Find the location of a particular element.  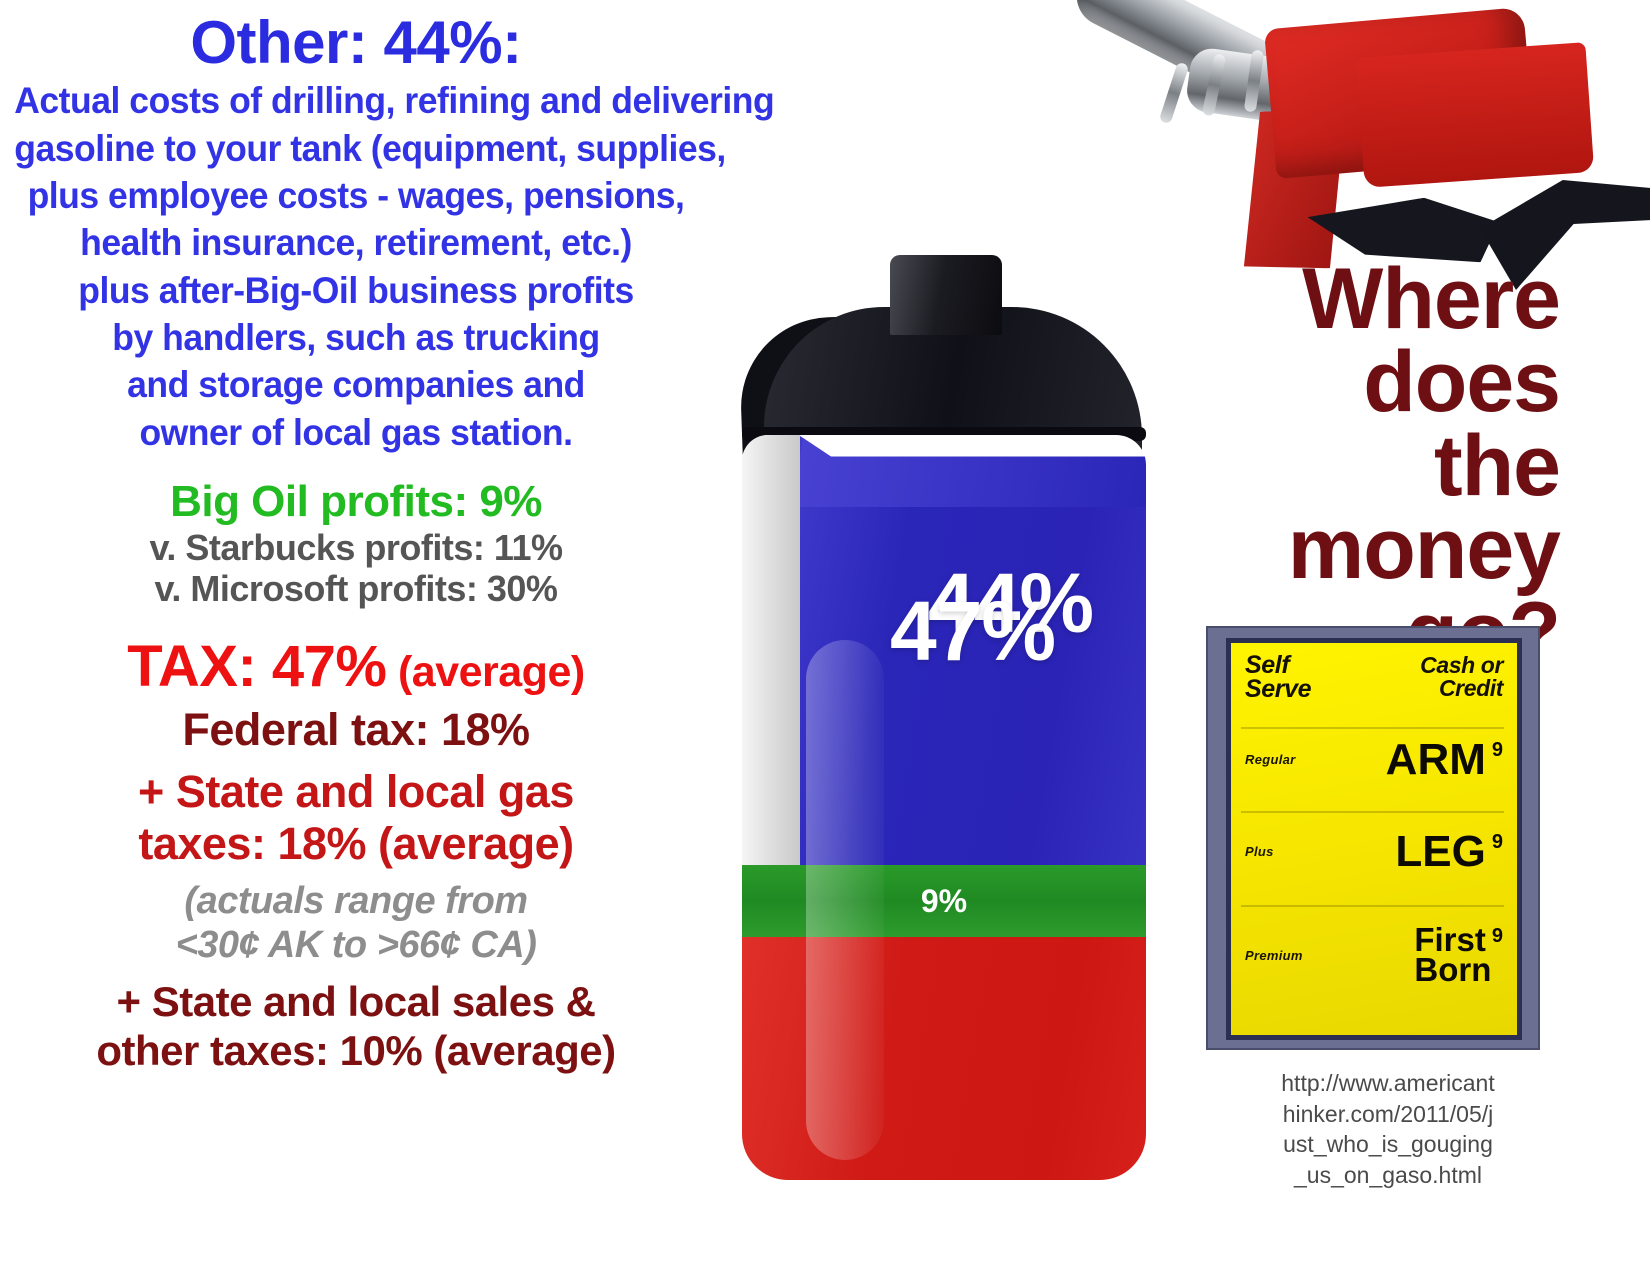

segment-label-47: 47% is located at coordinates (973, 631).